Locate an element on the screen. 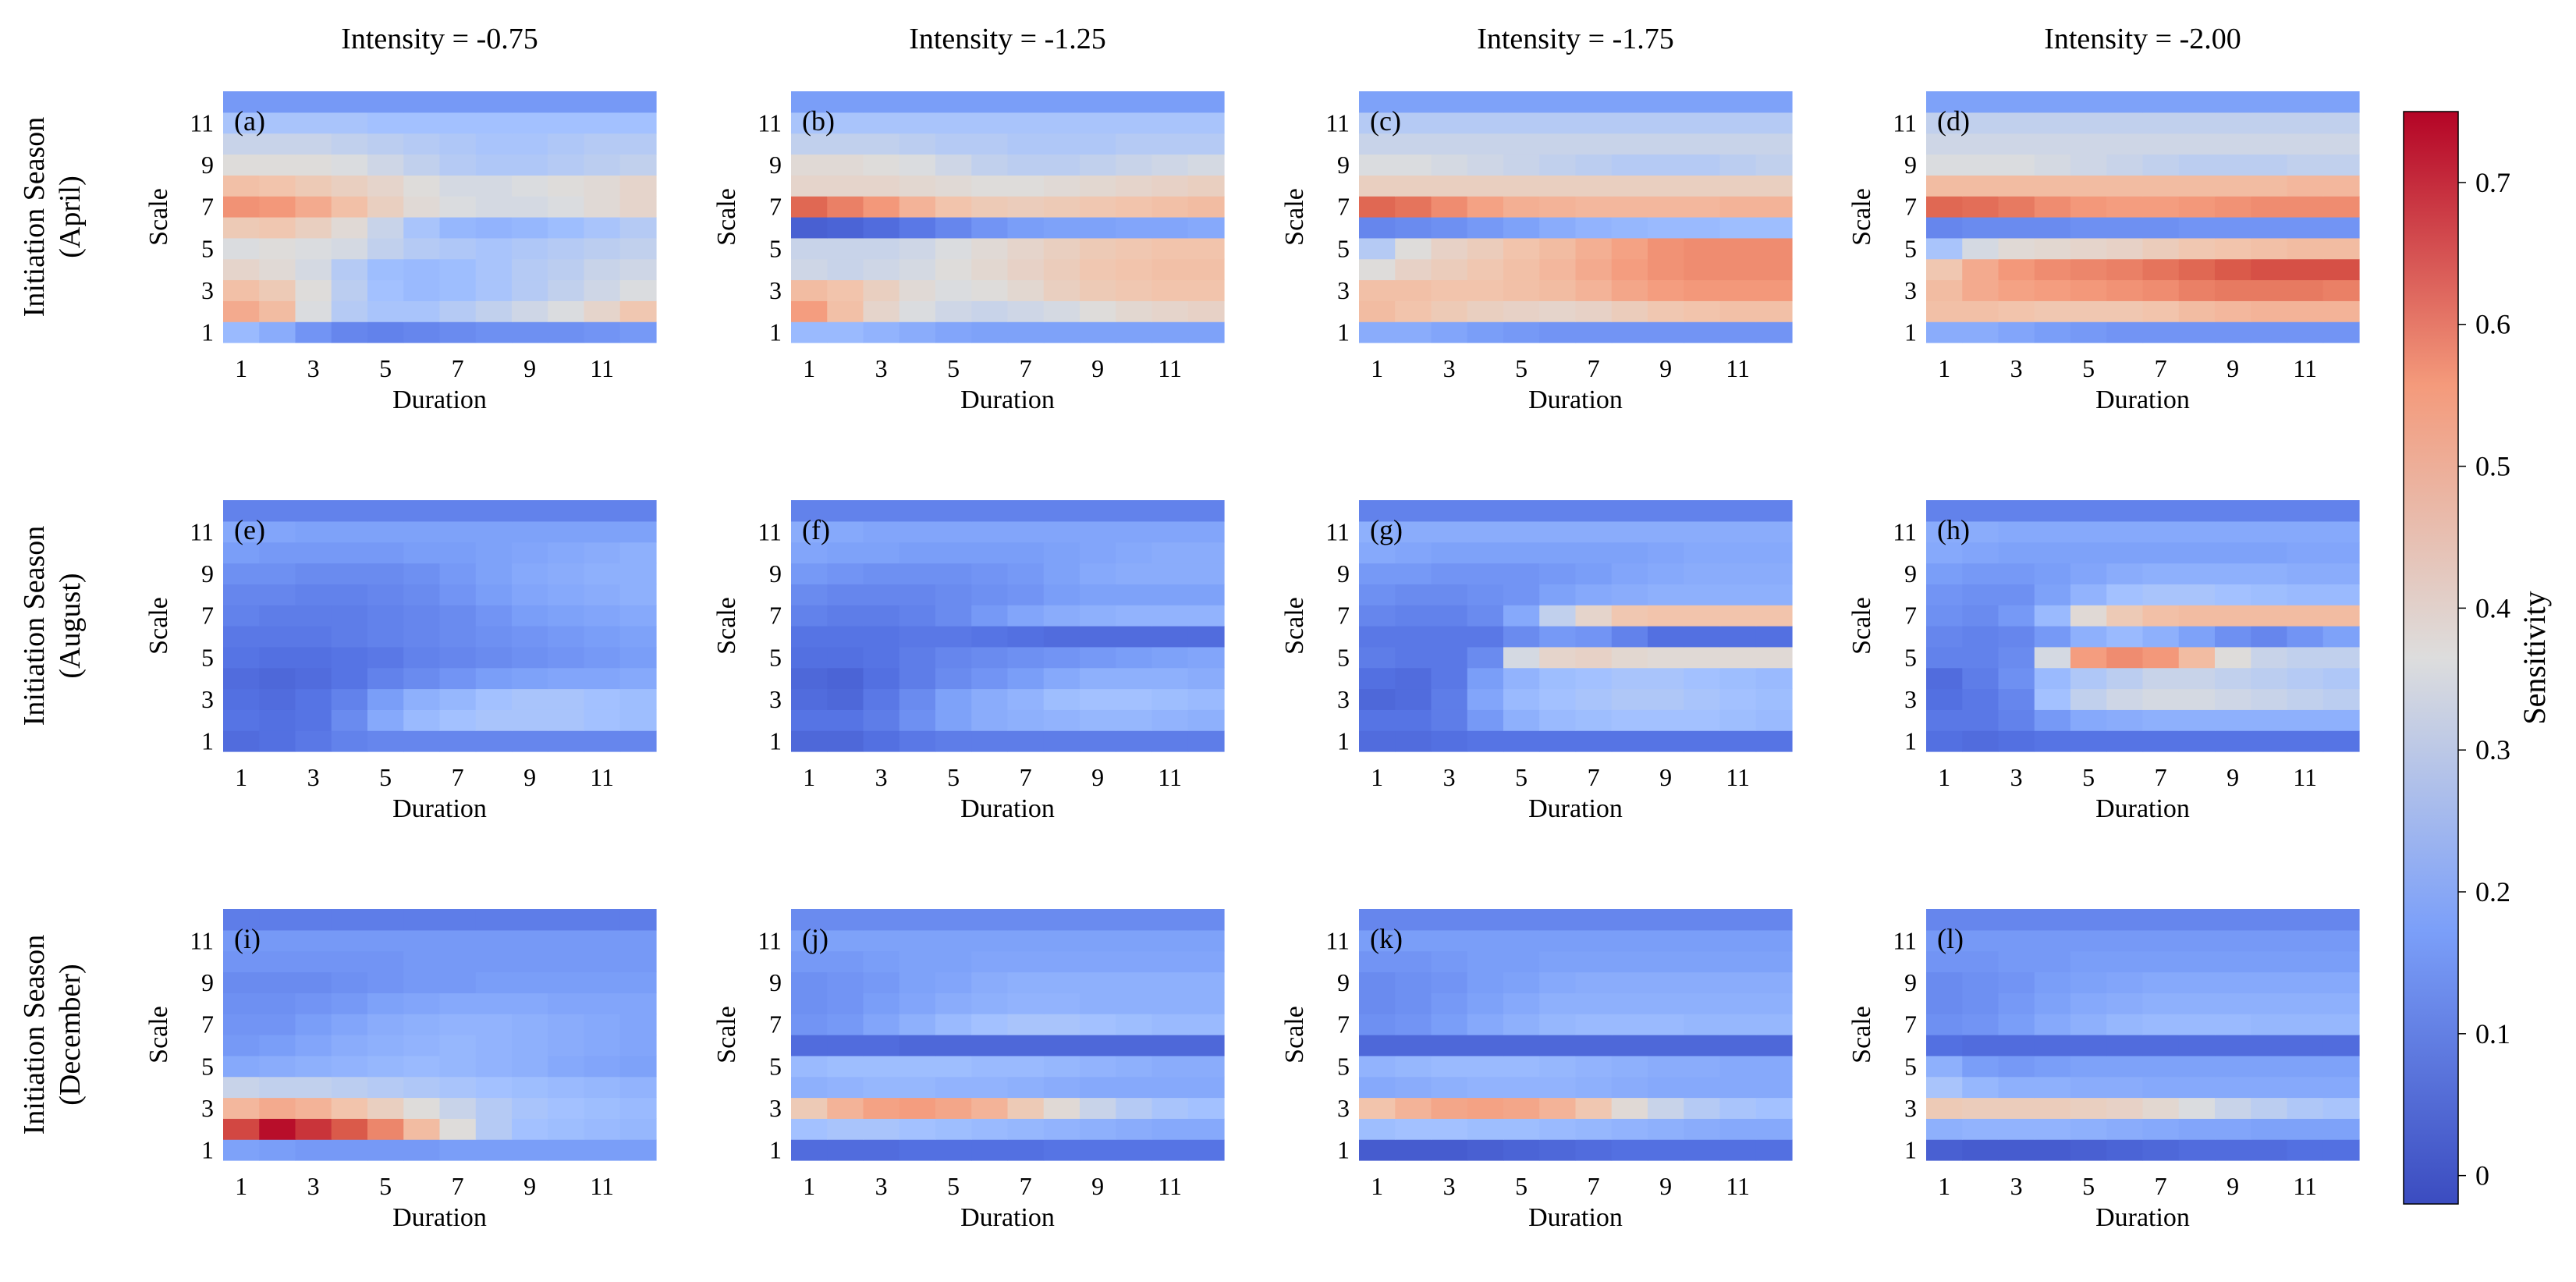  y-tick-label: 5 is located at coordinates (207, 657).